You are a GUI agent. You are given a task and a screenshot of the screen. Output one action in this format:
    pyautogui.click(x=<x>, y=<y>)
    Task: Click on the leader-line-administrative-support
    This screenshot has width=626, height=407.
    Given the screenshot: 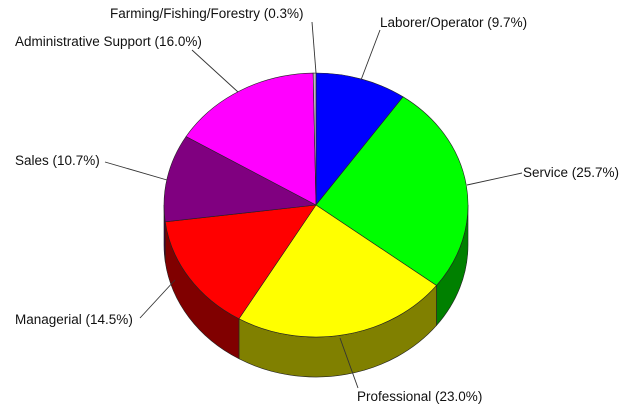 What is the action you would take?
    pyautogui.click(x=215, y=71)
    